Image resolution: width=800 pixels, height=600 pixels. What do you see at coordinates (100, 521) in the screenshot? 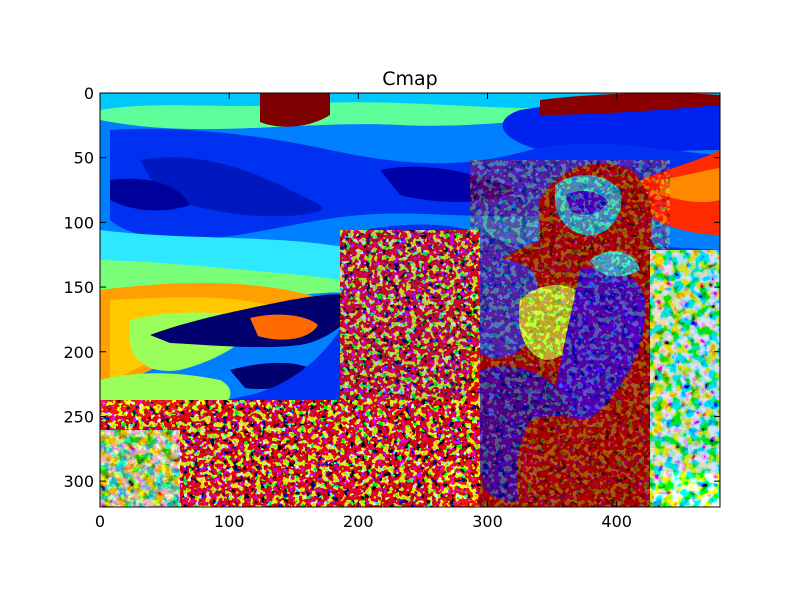
I see `x-tick-label: 0` at bounding box center [100, 521].